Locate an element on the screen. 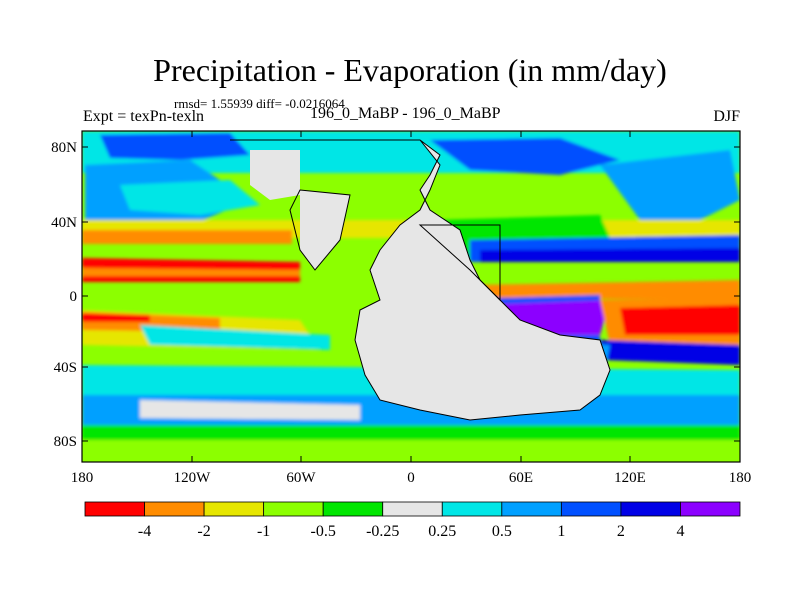 This screenshot has width=800, height=600. lat-tick-label: 0 is located at coordinates (74, 297).